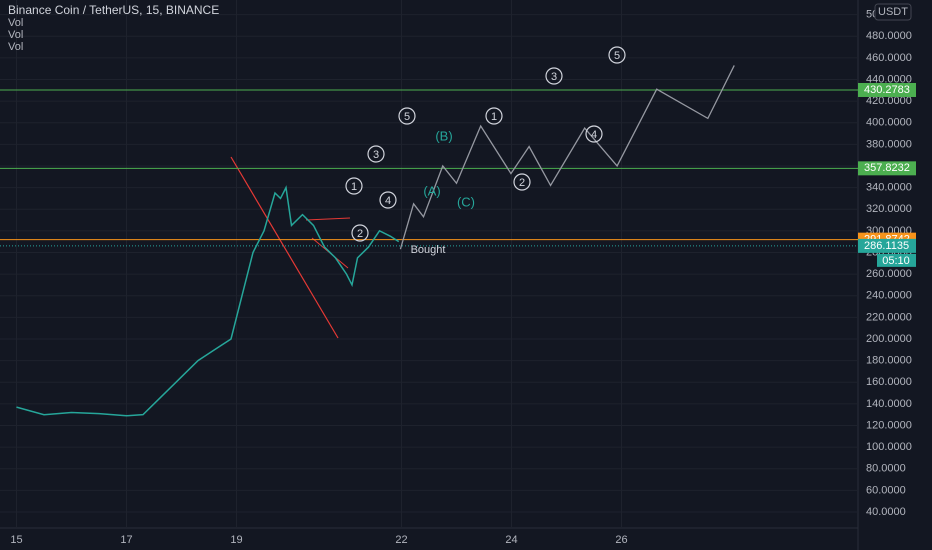  I want to click on price-tag-label: 286.1135, so click(886, 246).